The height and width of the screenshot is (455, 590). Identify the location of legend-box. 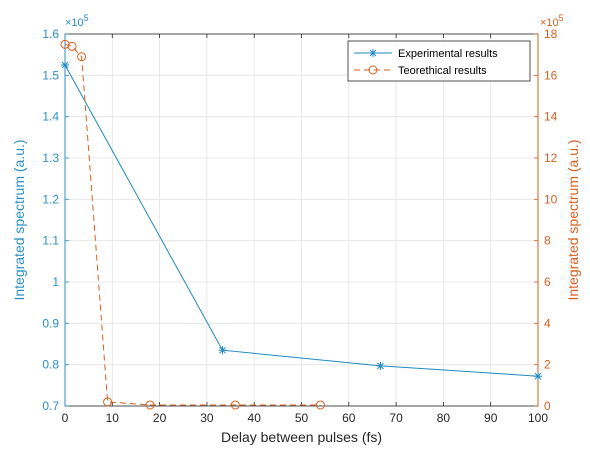
(439, 61).